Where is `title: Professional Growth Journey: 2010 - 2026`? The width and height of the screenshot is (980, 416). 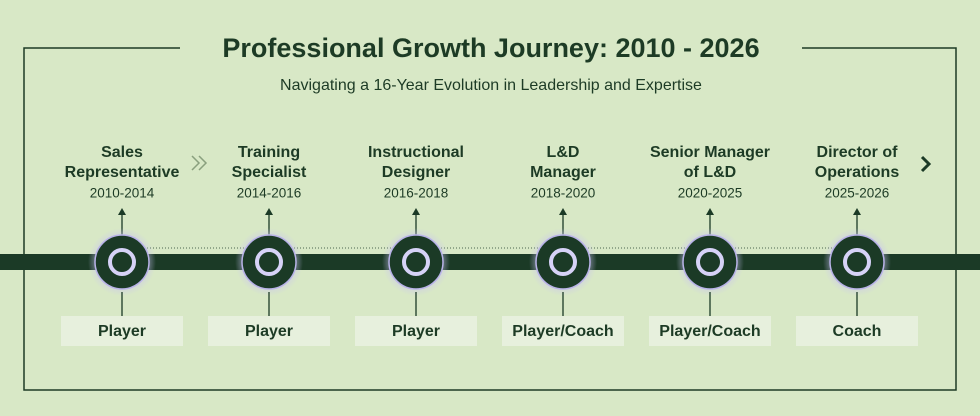
title: Professional Growth Journey: 2010 - 2026 is located at coordinates (490, 48).